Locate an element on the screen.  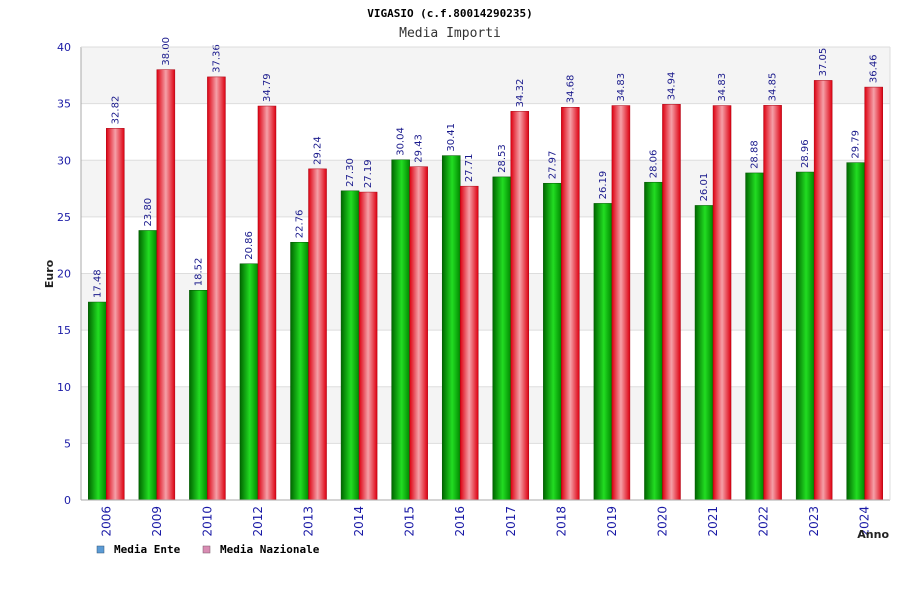
legend-label-media-nazionale: Media Nazionale is located at coordinates (270, 549).